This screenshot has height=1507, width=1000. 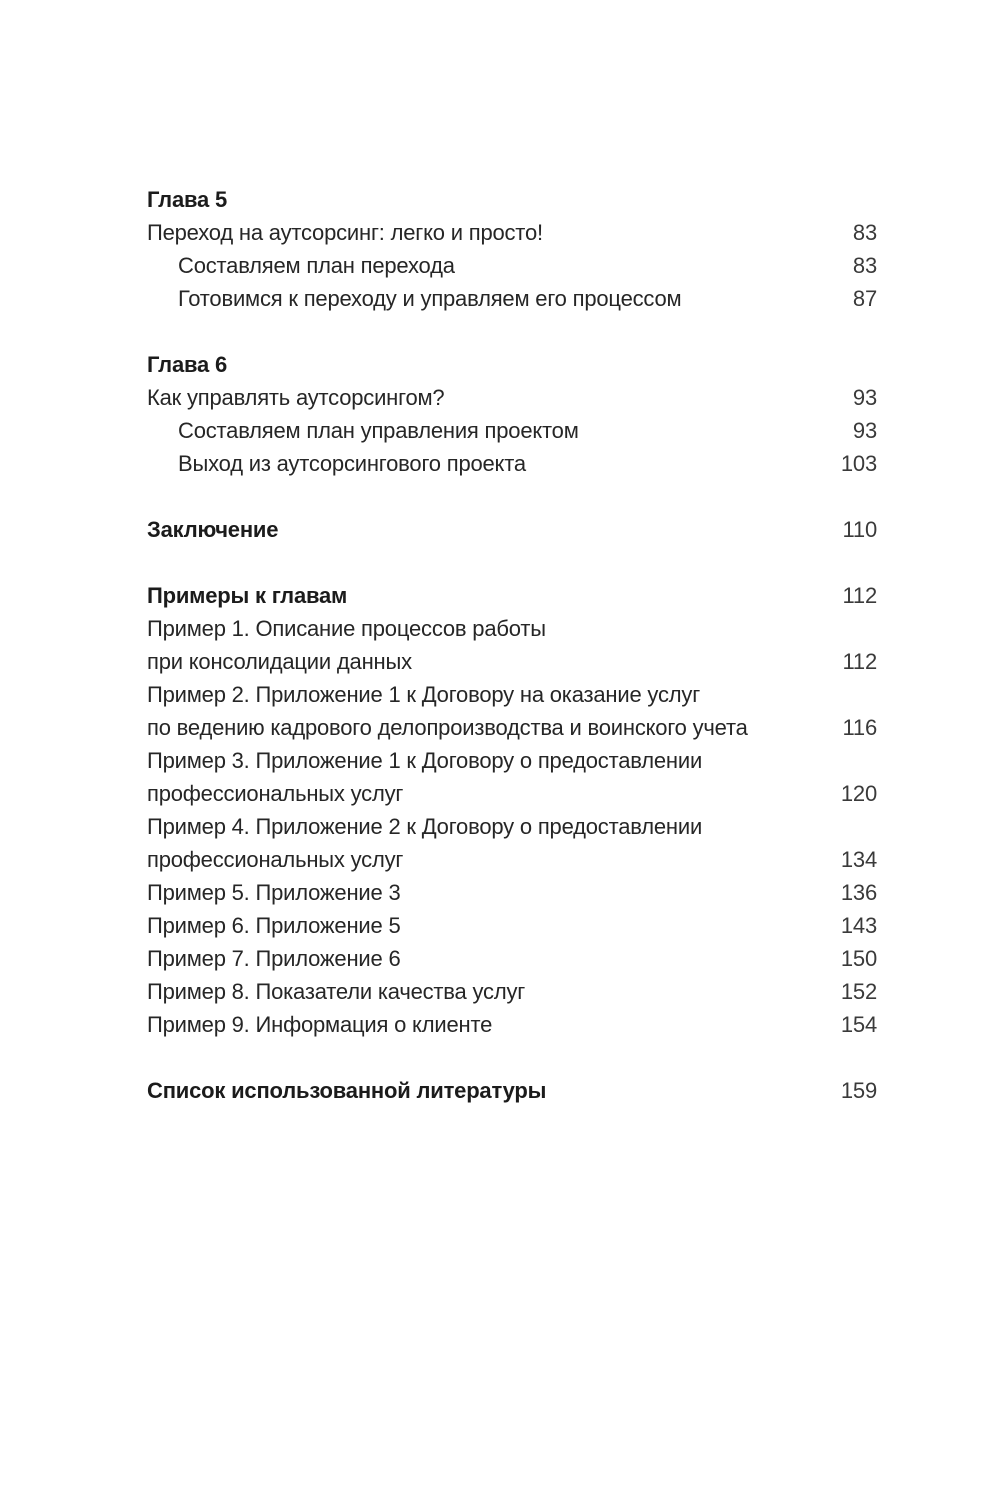 What do you see at coordinates (512, 364) in the screenshot?
I see `toc-heading-chapter-6: Глава 6` at bounding box center [512, 364].